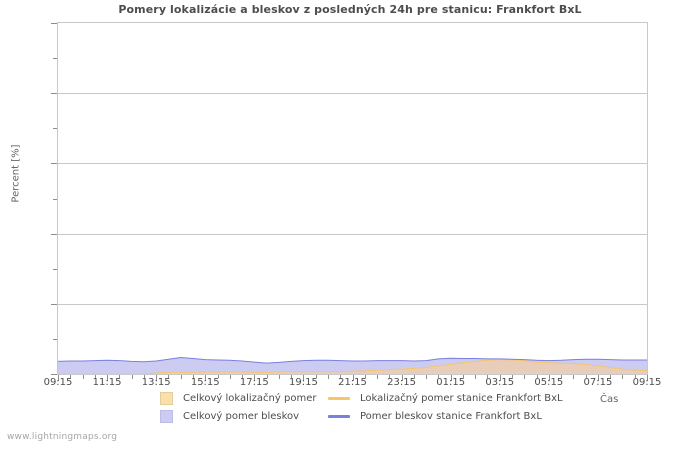 The image size is (700, 450). Describe the element at coordinates (352, 382) in the screenshot. I see `x-tick-label-6: 21:15` at that location.